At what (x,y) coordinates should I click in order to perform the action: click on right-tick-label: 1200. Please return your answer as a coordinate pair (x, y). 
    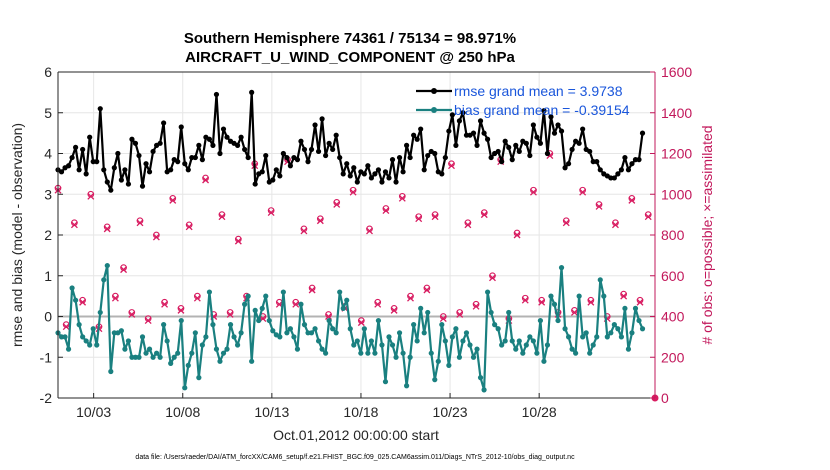
    Looking at the image, I should click on (676, 154).